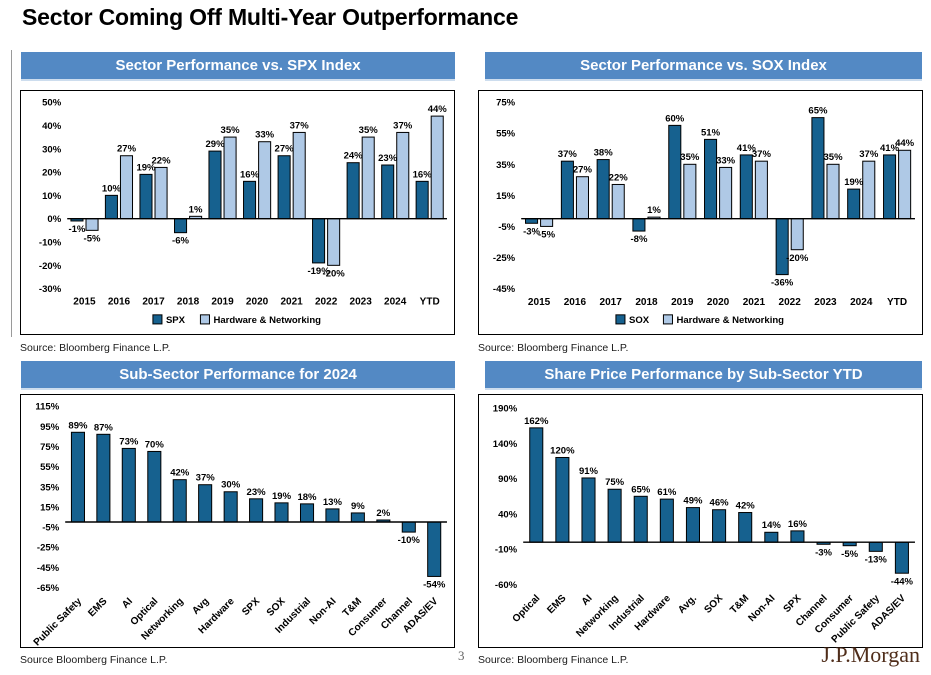  What do you see at coordinates (790, 302) in the screenshot?
I see `category-label: 2022` at bounding box center [790, 302].